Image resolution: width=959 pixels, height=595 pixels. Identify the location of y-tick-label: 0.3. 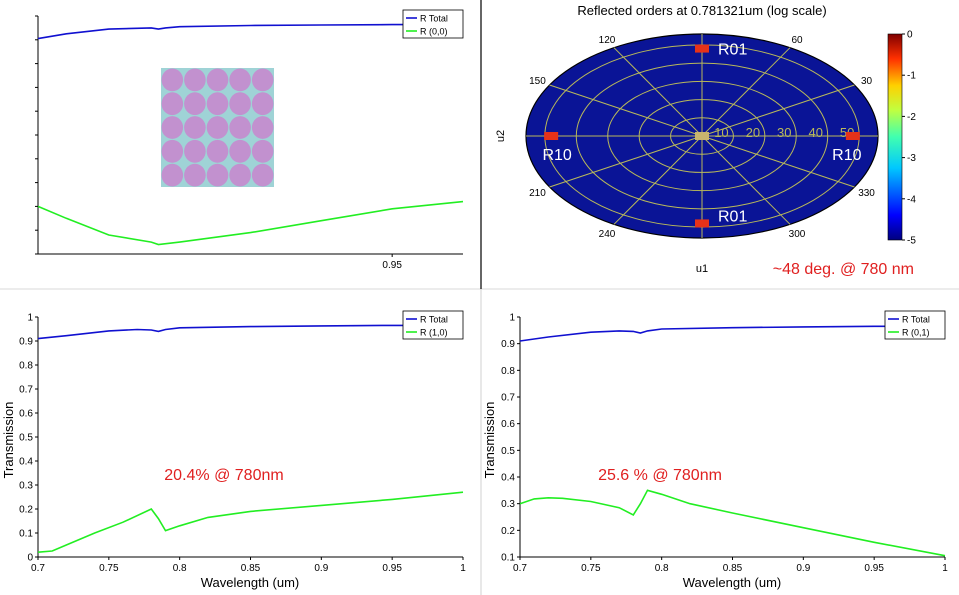
(508, 504).